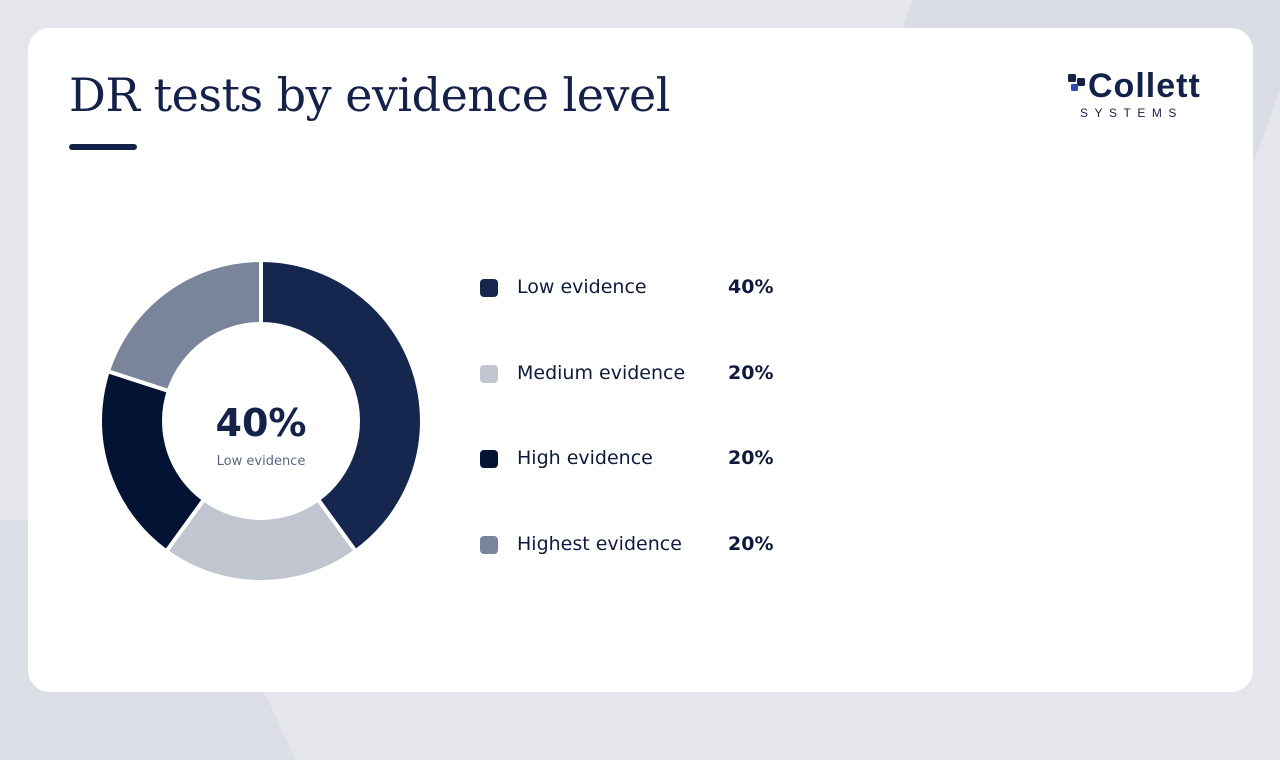 This screenshot has height=760, width=1280. I want to click on legend-value: 40%, so click(751, 287).